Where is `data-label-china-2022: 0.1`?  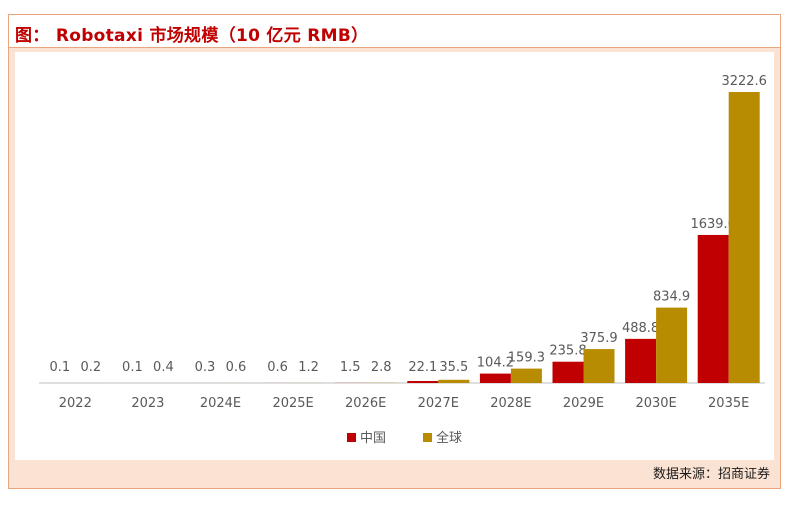
data-label-china-2022: 0.1 is located at coordinates (59, 367).